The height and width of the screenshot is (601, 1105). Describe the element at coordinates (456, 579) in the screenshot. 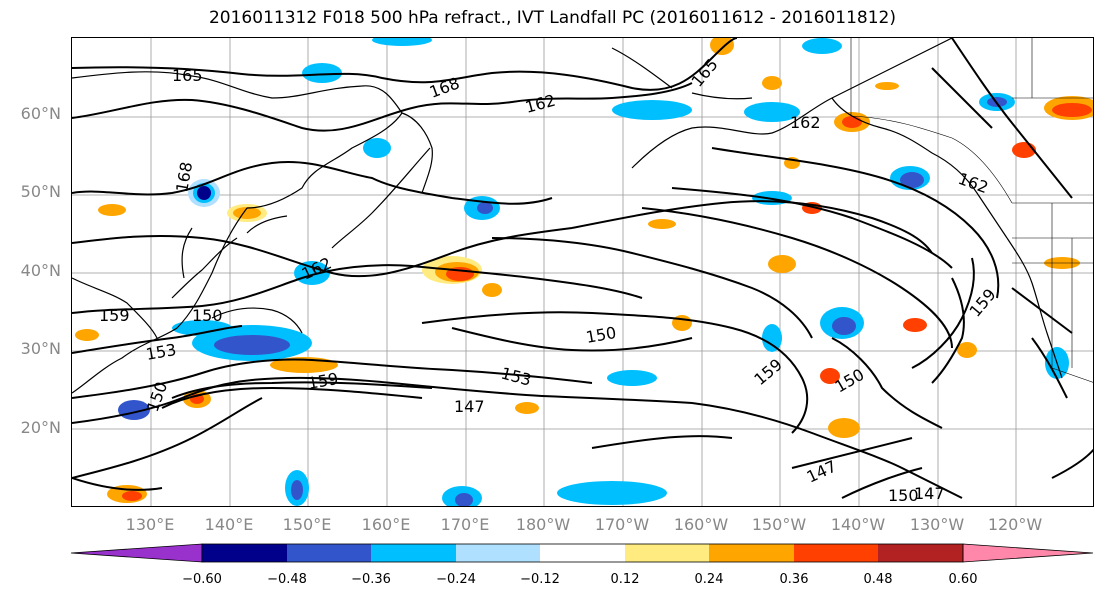

I see `colorbar-tick-label: −0.24` at that location.